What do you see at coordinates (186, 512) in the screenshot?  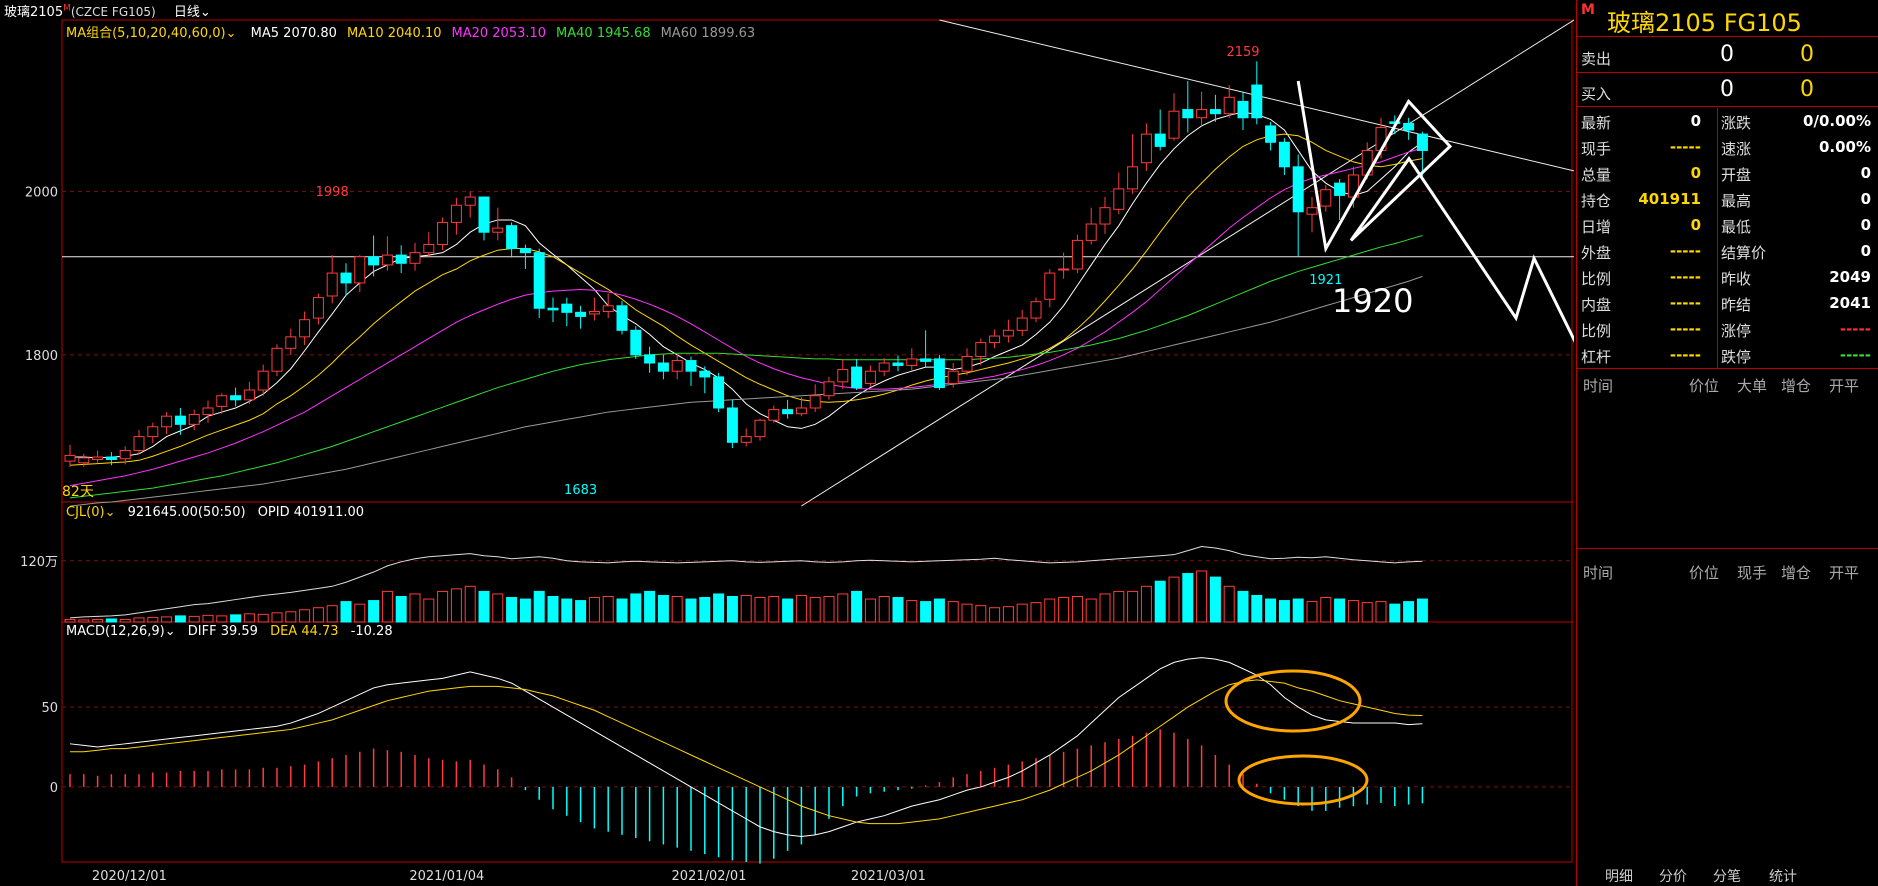 I see `volume-value: 921645.00(50:50)` at bounding box center [186, 512].